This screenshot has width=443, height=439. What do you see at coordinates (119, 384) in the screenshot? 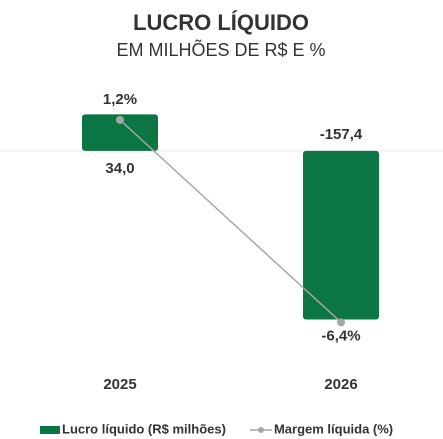
I see `x-tick-label: 2025` at bounding box center [119, 384].